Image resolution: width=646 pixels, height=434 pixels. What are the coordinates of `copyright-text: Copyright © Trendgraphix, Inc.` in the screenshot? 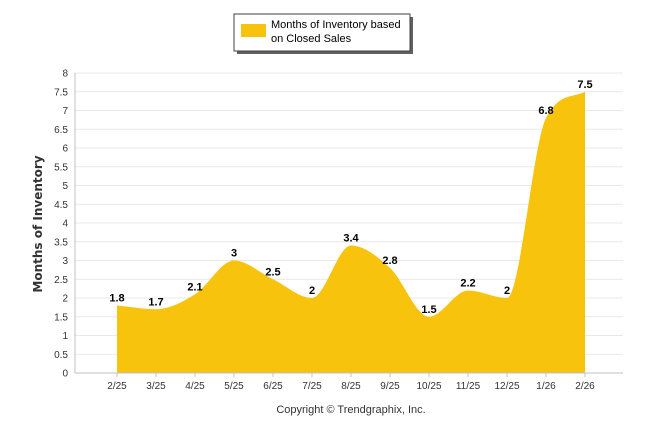 It's located at (350, 410).